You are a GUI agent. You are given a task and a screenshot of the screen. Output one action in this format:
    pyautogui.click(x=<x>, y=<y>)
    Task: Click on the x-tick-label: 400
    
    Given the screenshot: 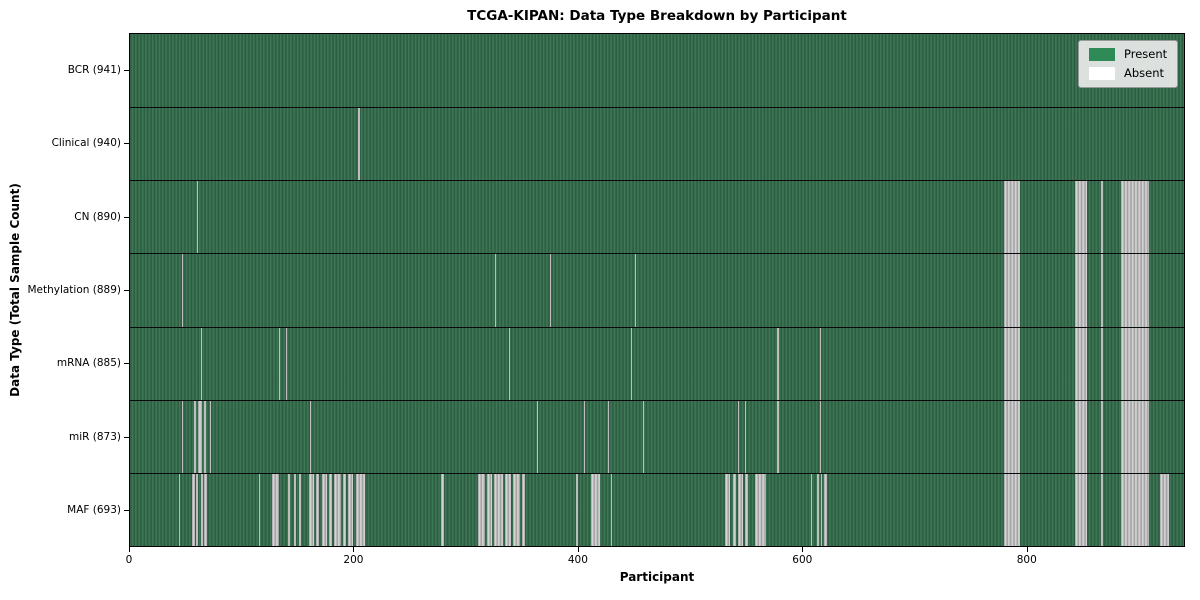 What is the action you would take?
    pyautogui.click(x=577, y=560)
    